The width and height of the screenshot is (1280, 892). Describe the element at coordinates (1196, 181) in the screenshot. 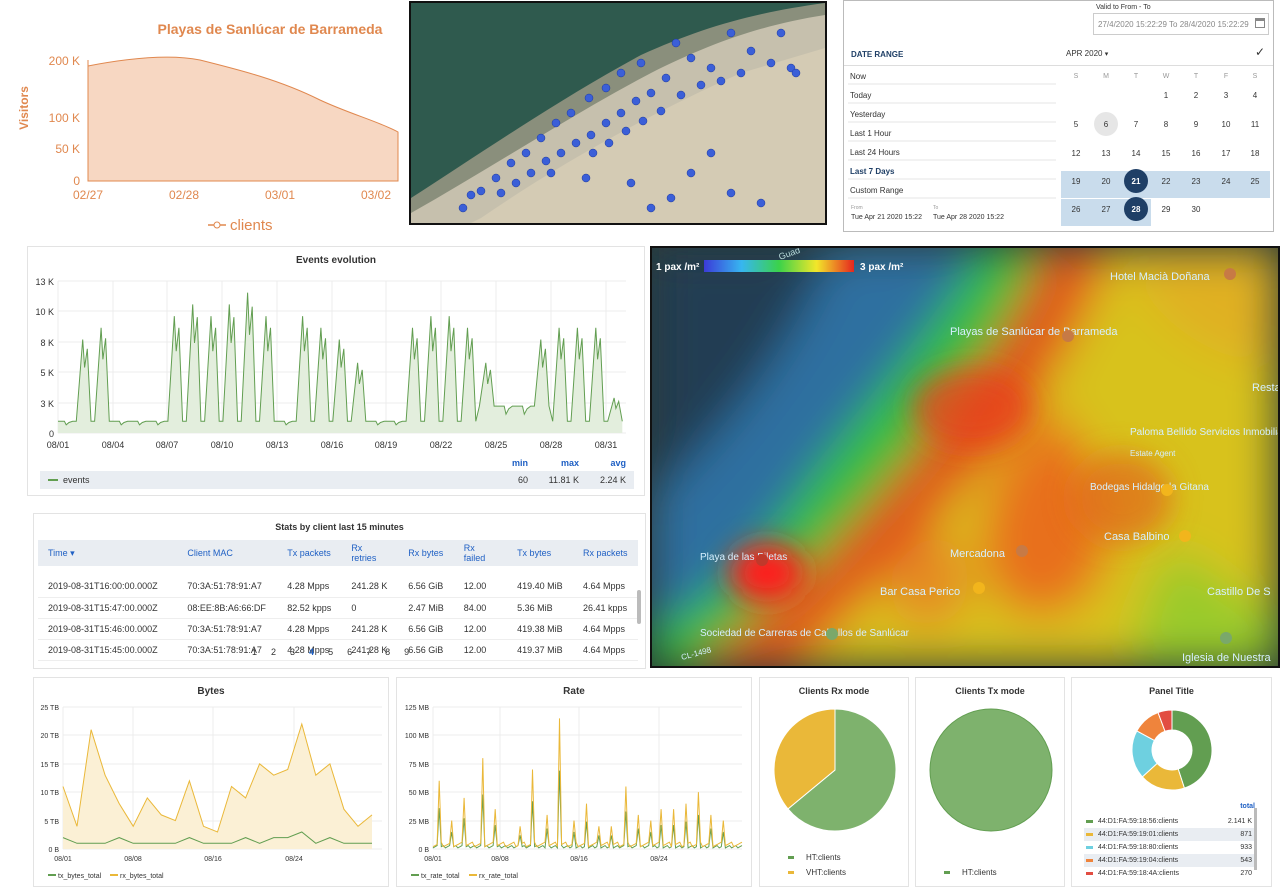

I see `calendar-day: 23` at that location.